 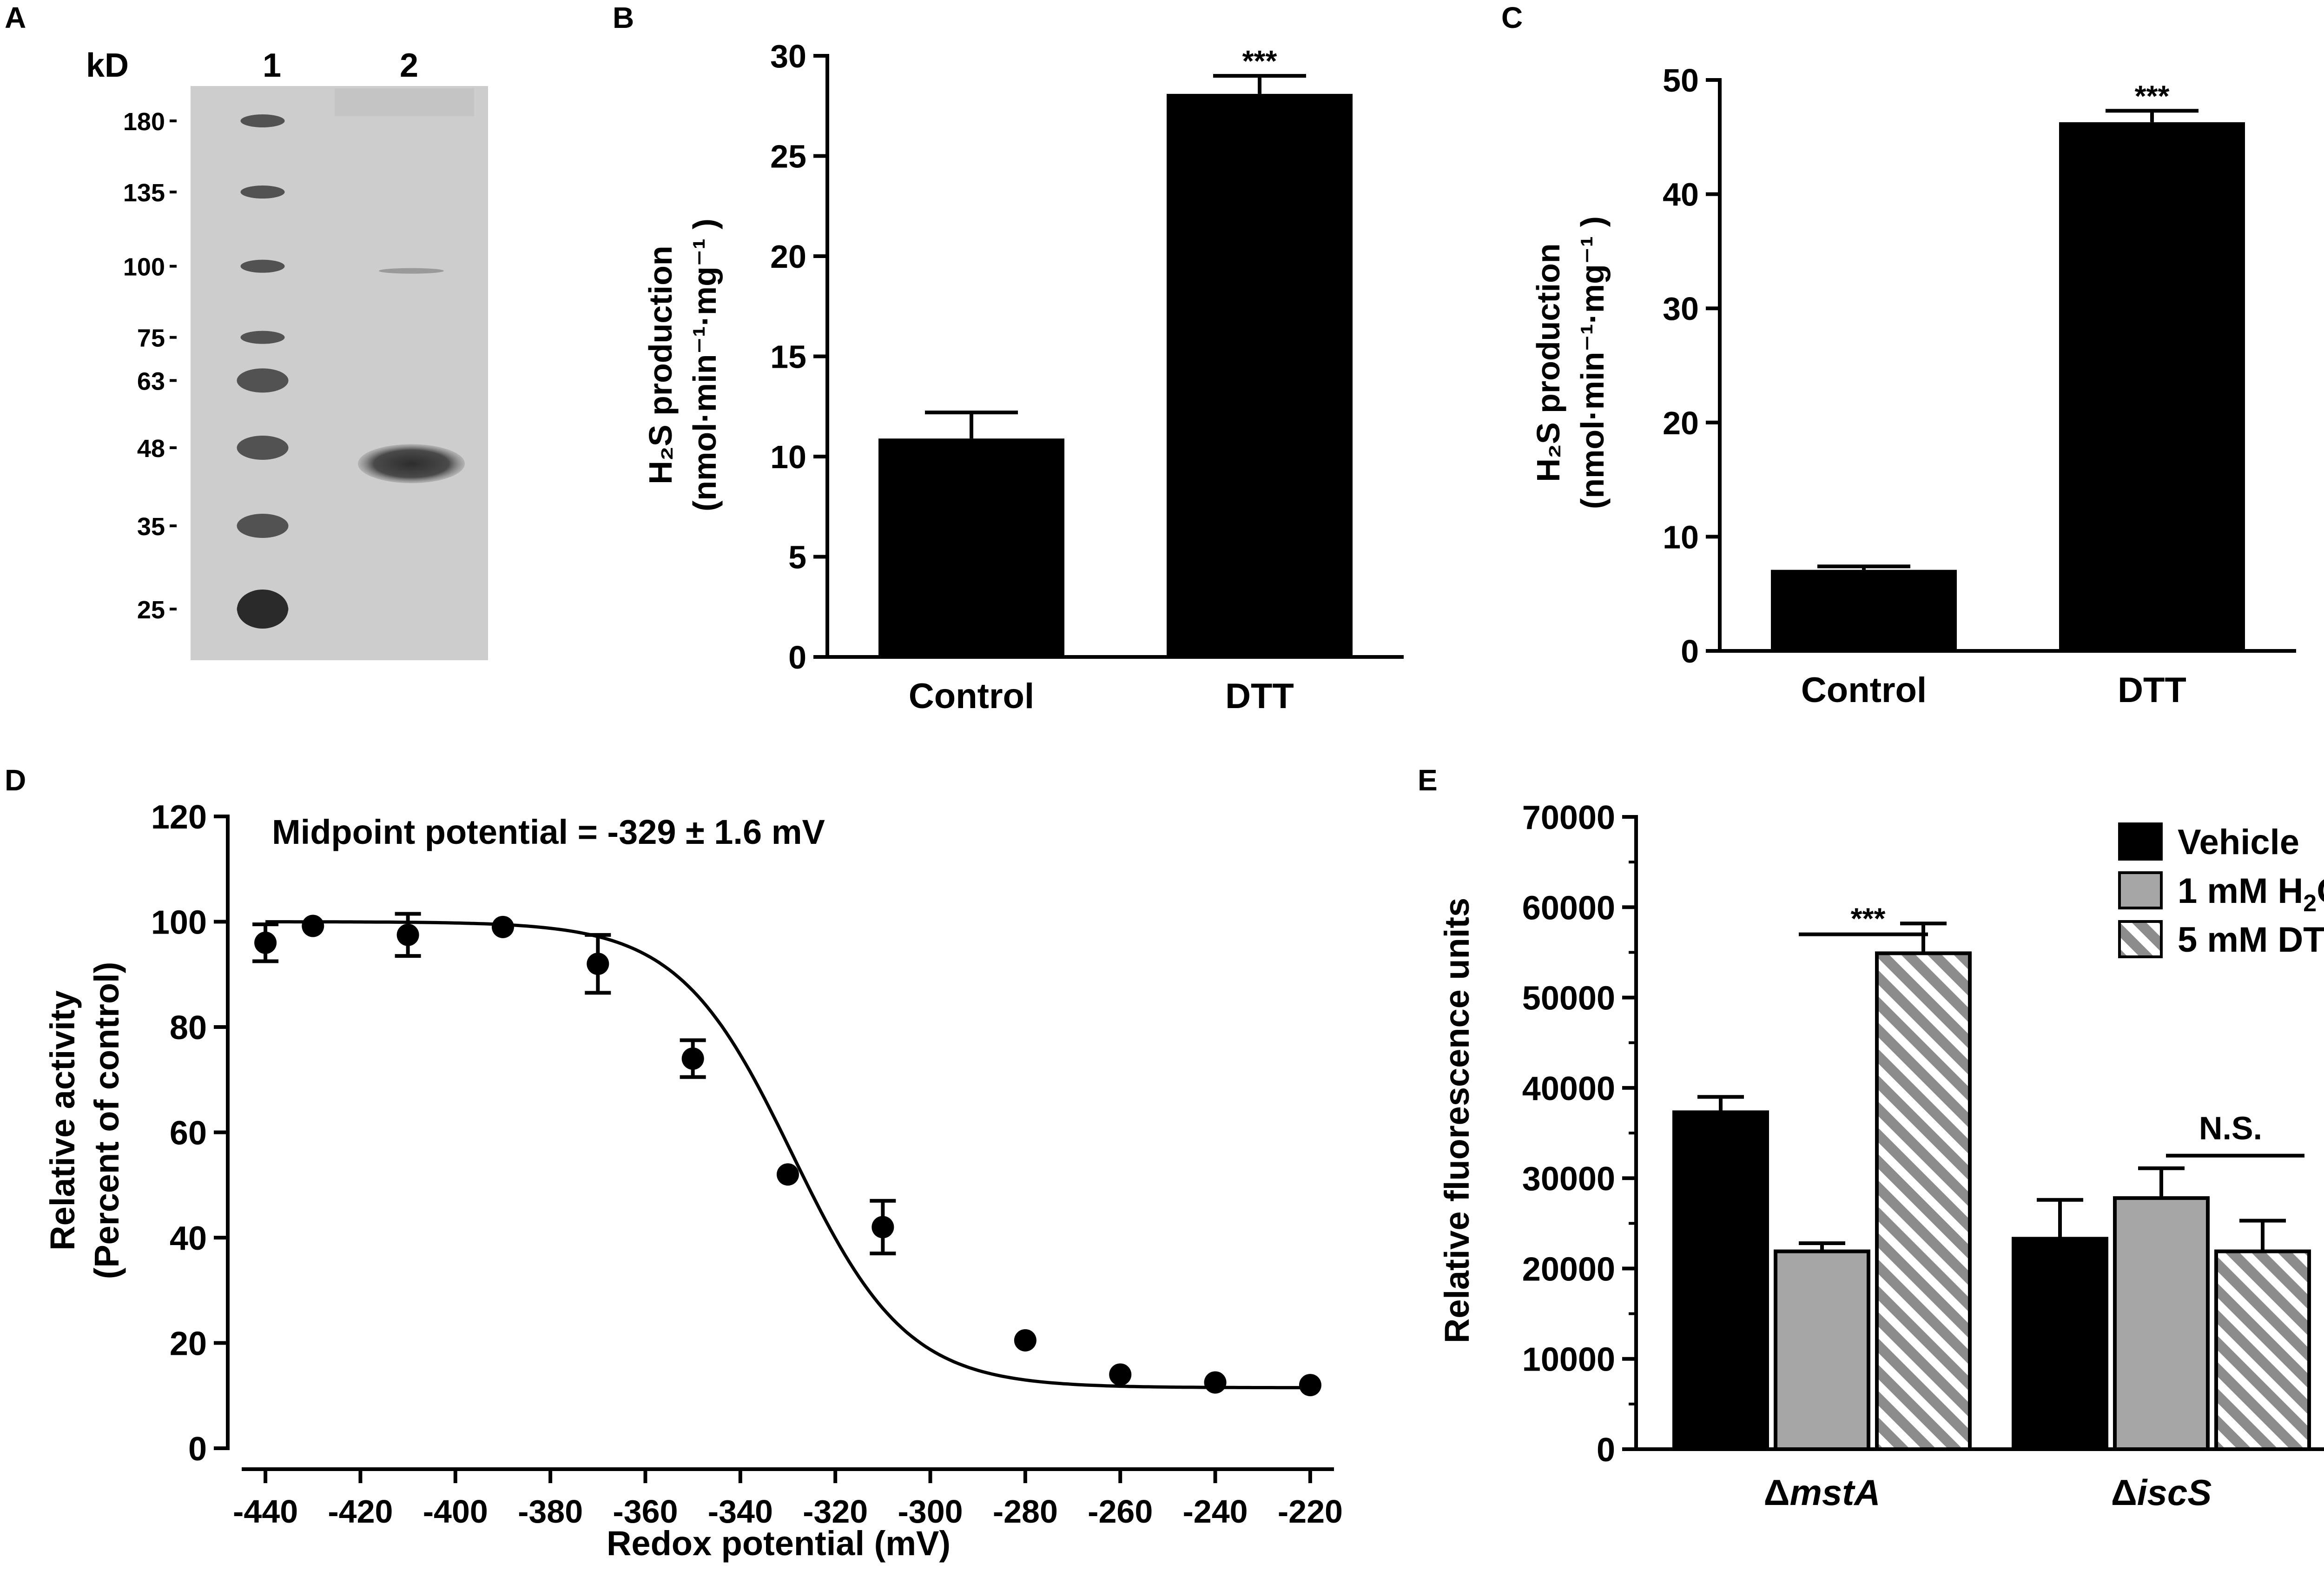 What do you see at coordinates (1568, 1360) in the screenshot?
I see `y-tick-label-e-10000: 10000` at bounding box center [1568, 1360].